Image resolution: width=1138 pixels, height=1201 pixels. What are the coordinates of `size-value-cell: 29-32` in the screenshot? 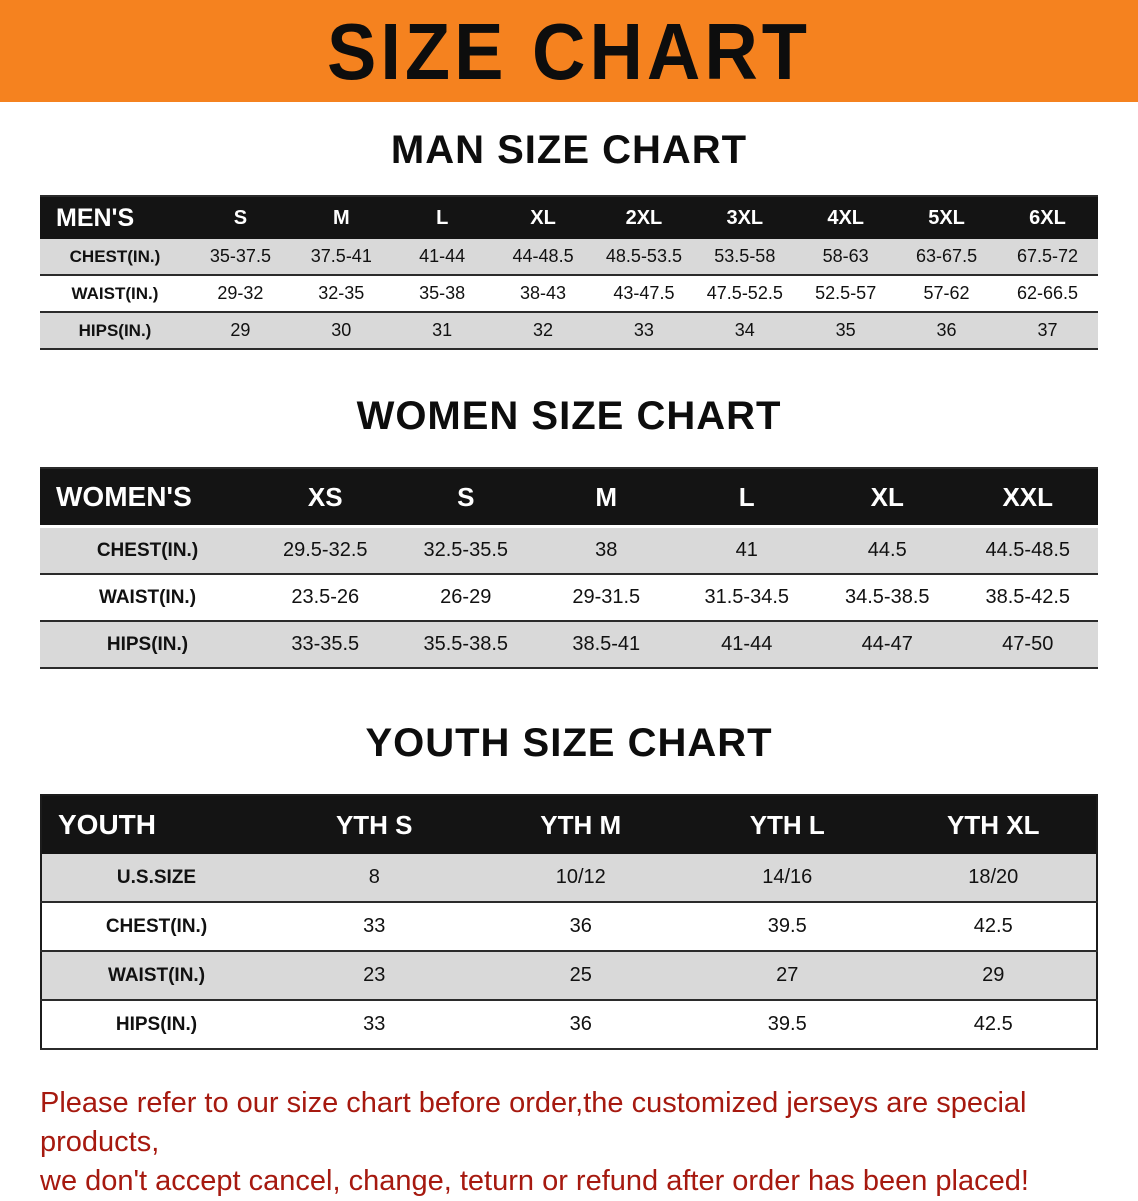 It's located at (240, 294).